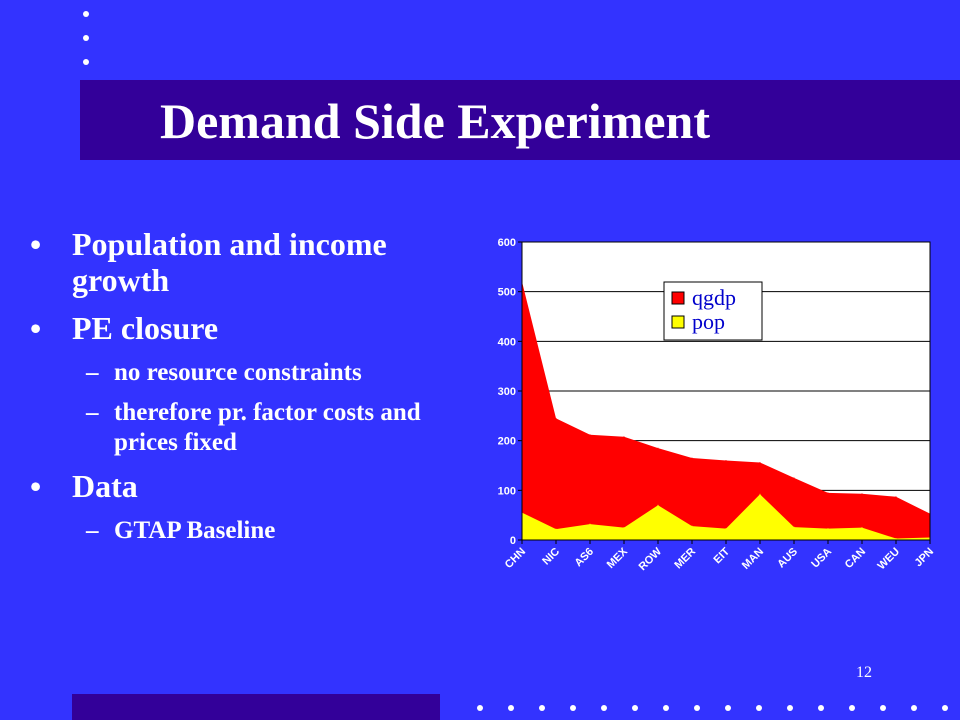  Describe the element at coordinates (515, 558) in the screenshot. I see `x-tick-label: CHN` at that location.